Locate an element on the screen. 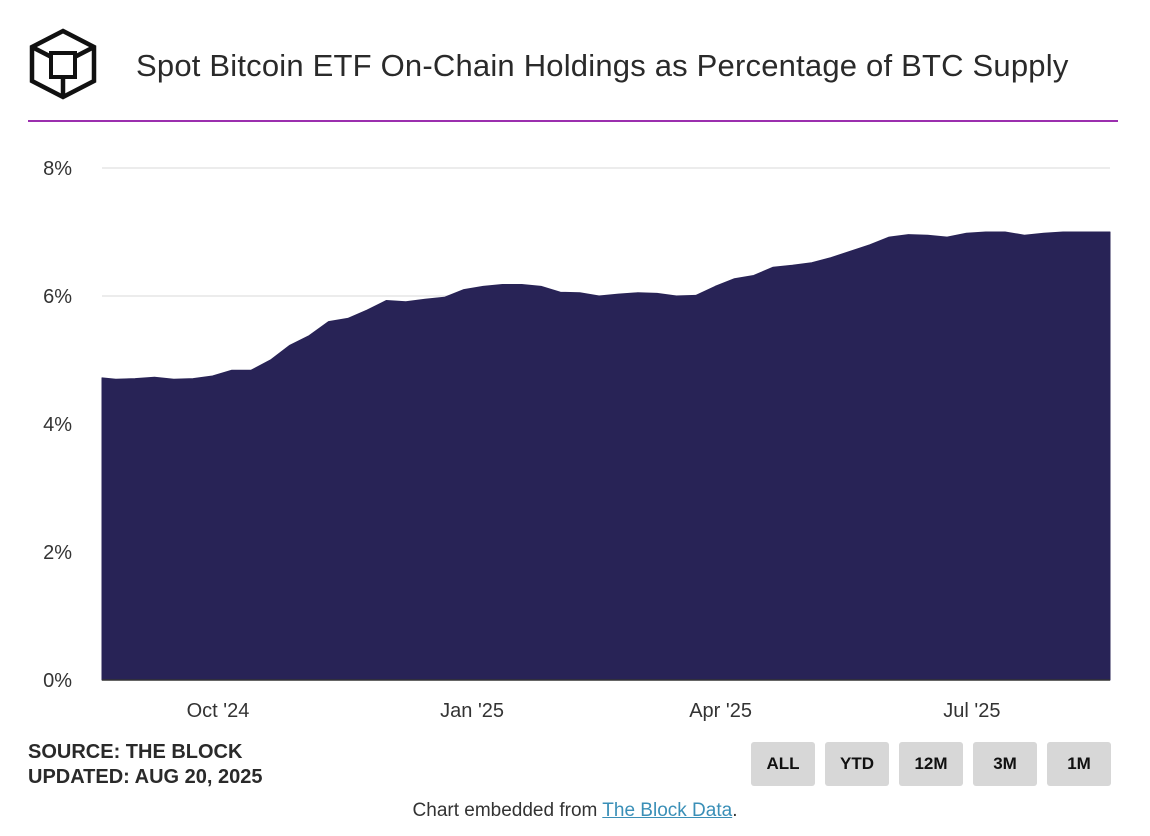 This screenshot has width=1150, height=836. embed-note: Chart embedded from The Block Data. is located at coordinates (575, 811).